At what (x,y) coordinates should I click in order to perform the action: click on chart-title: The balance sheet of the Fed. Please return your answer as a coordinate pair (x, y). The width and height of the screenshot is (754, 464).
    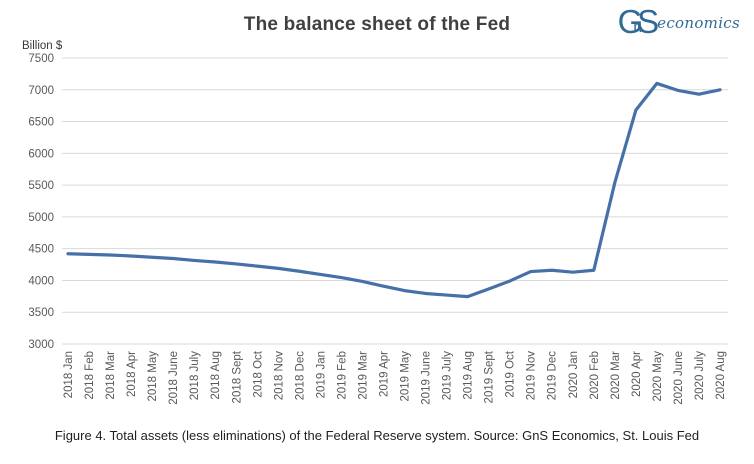
    Looking at the image, I should click on (377, 24).